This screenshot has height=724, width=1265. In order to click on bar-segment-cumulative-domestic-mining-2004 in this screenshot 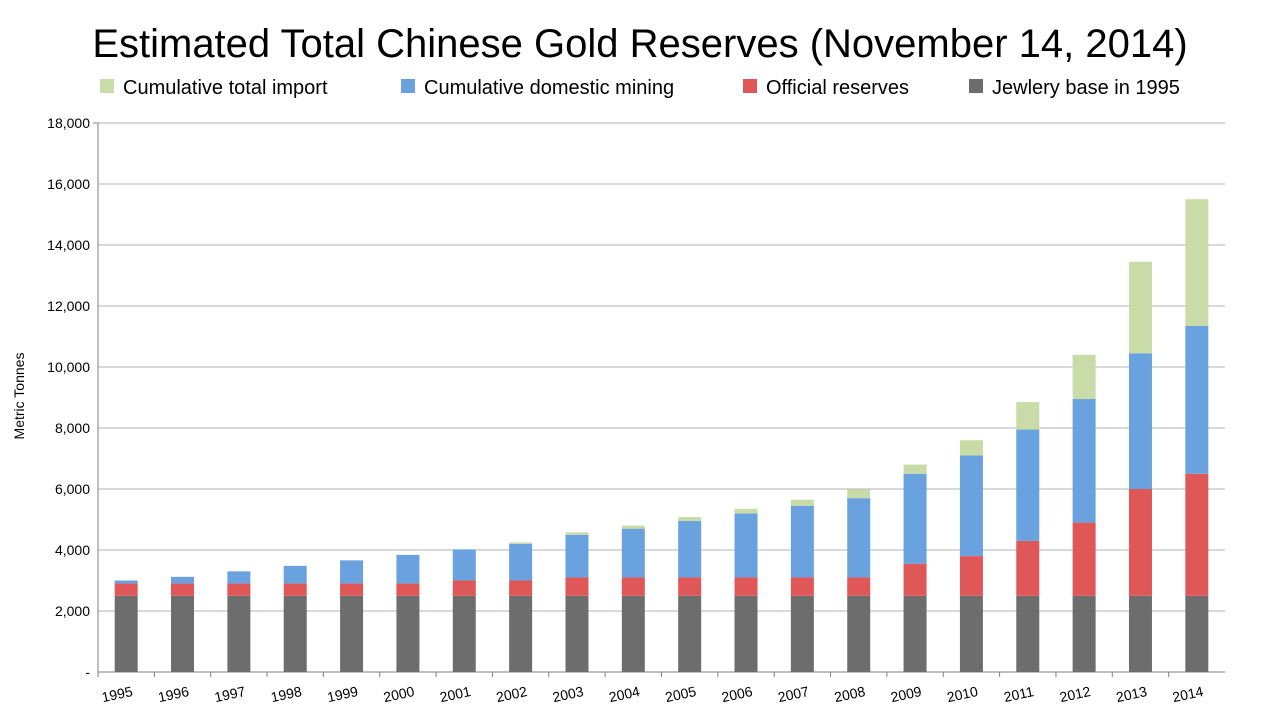, I will do `click(633, 553)`.